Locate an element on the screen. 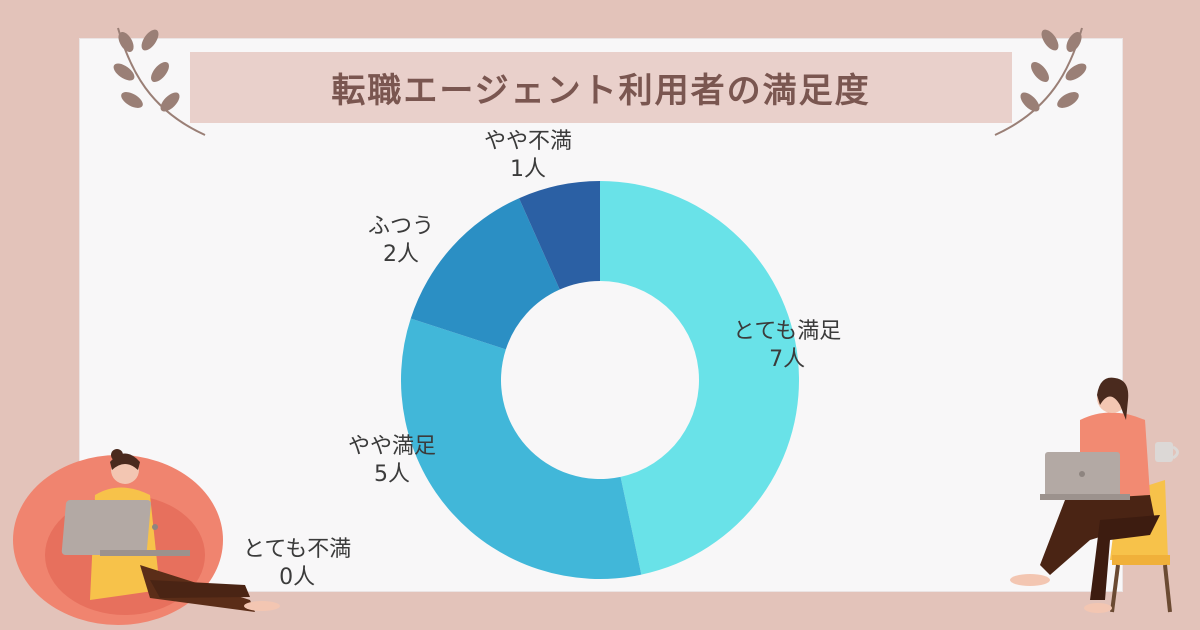 Image resolution: width=1200 pixels, height=630 pixels. slice-label-very-dissatisfied: とても不満 0人 is located at coordinates (297, 564).